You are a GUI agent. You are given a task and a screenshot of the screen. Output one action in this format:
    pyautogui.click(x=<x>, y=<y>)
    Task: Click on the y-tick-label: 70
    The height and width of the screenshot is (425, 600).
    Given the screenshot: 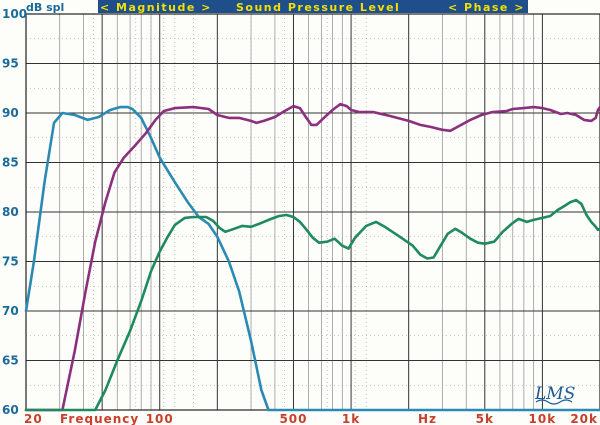 What is the action you would take?
    pyautogui.click(x=10, y=311)
    